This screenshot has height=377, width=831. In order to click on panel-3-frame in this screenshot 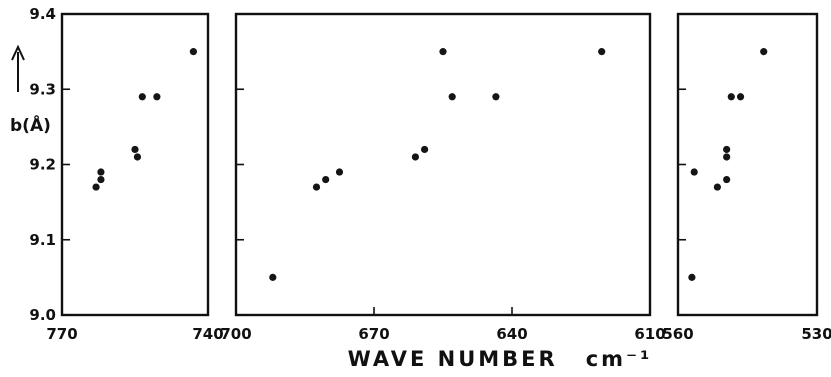, I will do `click(747, 164)`.